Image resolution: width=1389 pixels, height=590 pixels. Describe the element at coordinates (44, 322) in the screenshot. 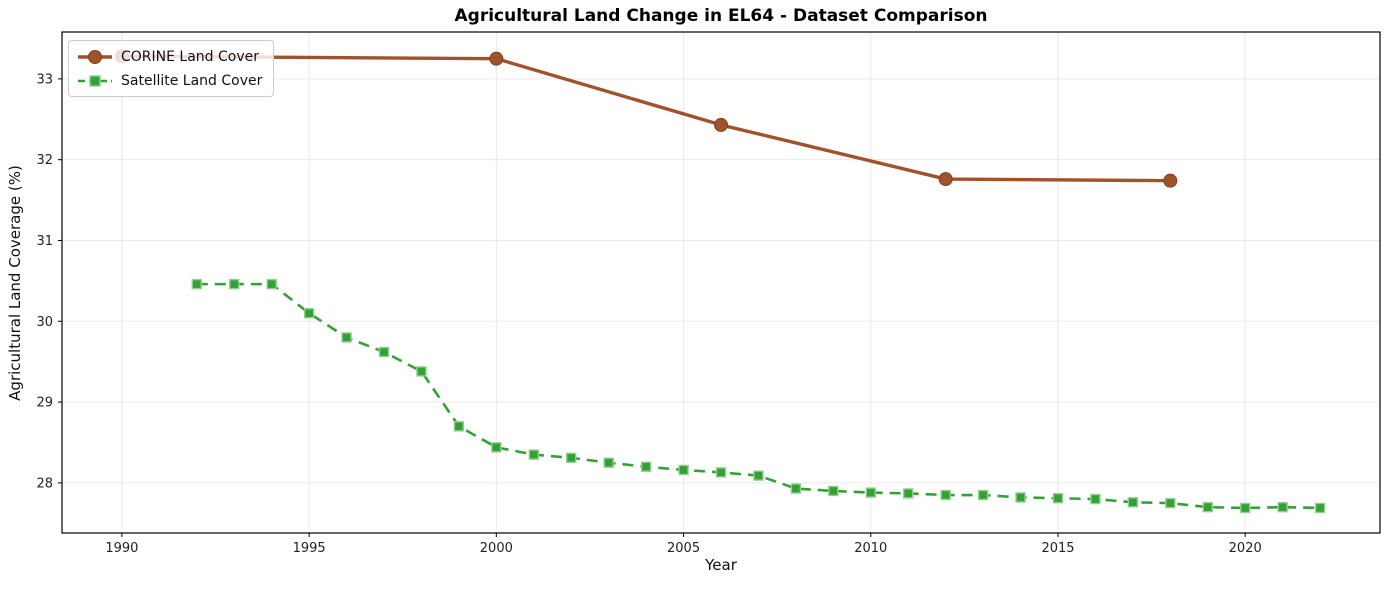

I see `y-tick-label: 30` at that location.